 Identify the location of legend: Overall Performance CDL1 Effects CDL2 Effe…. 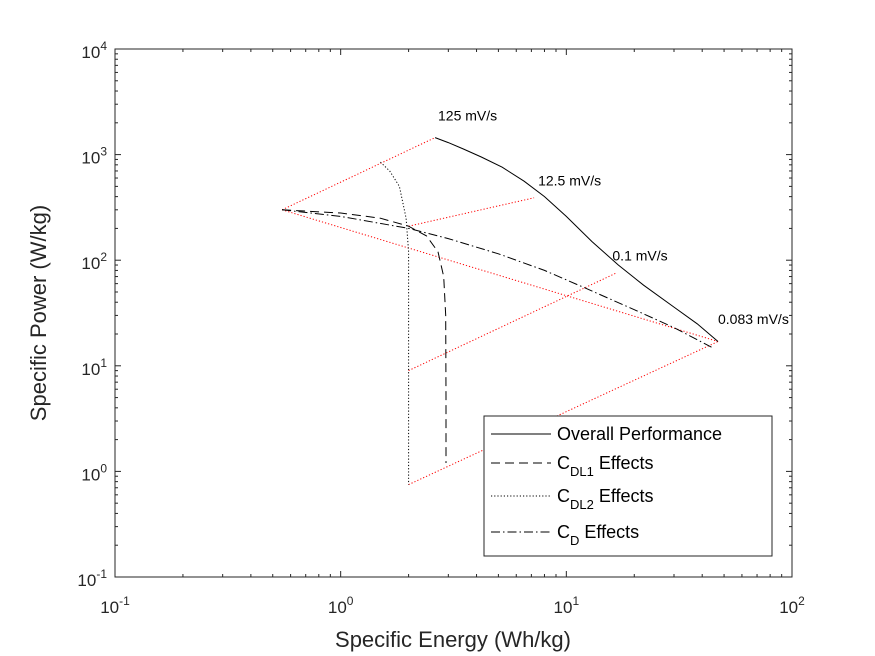
(628, 486).